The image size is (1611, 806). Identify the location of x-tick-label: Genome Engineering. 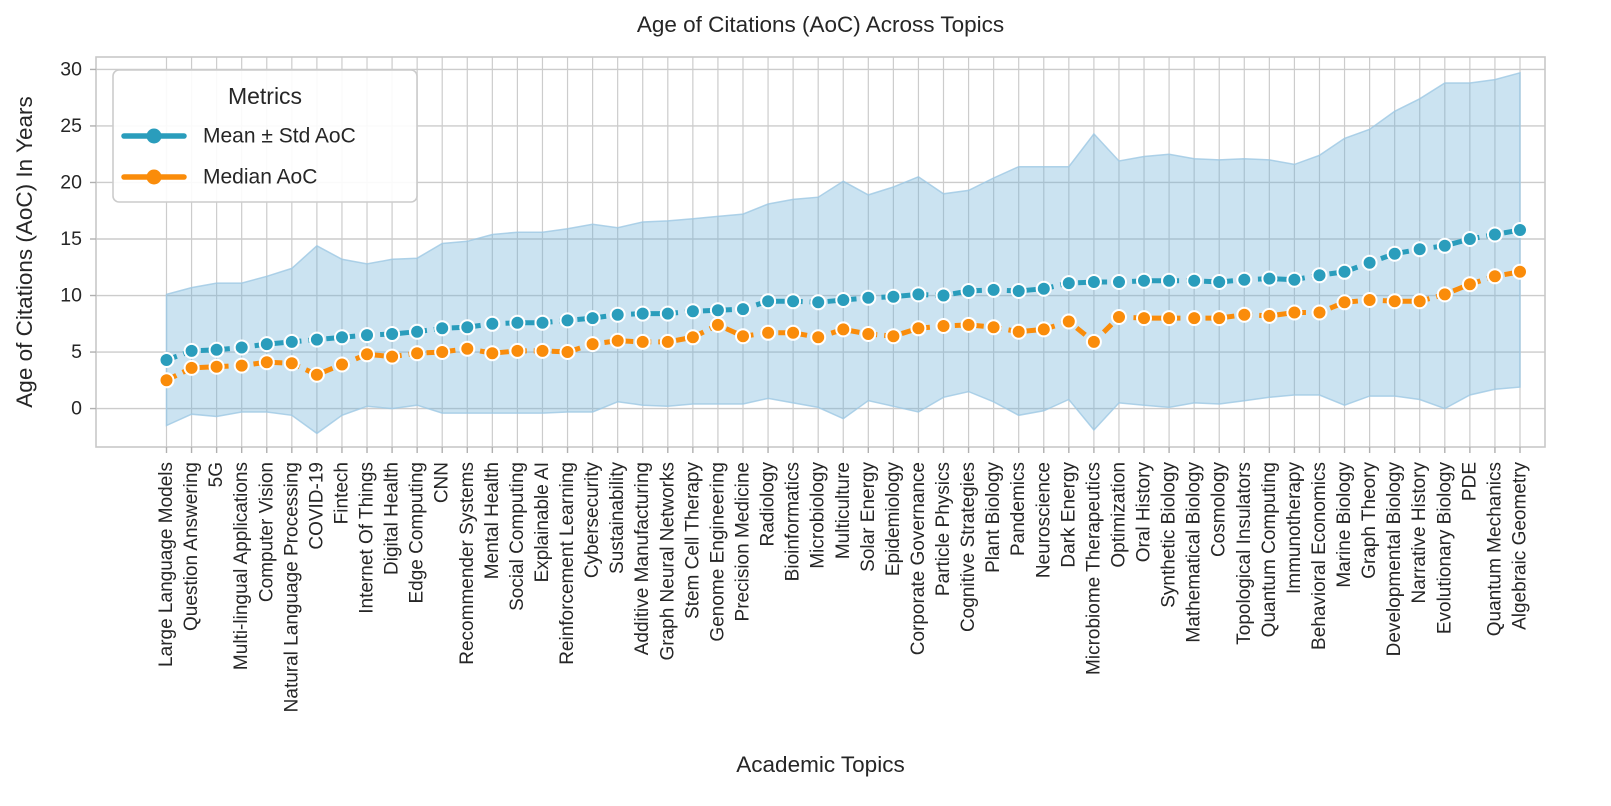
(717, 552).